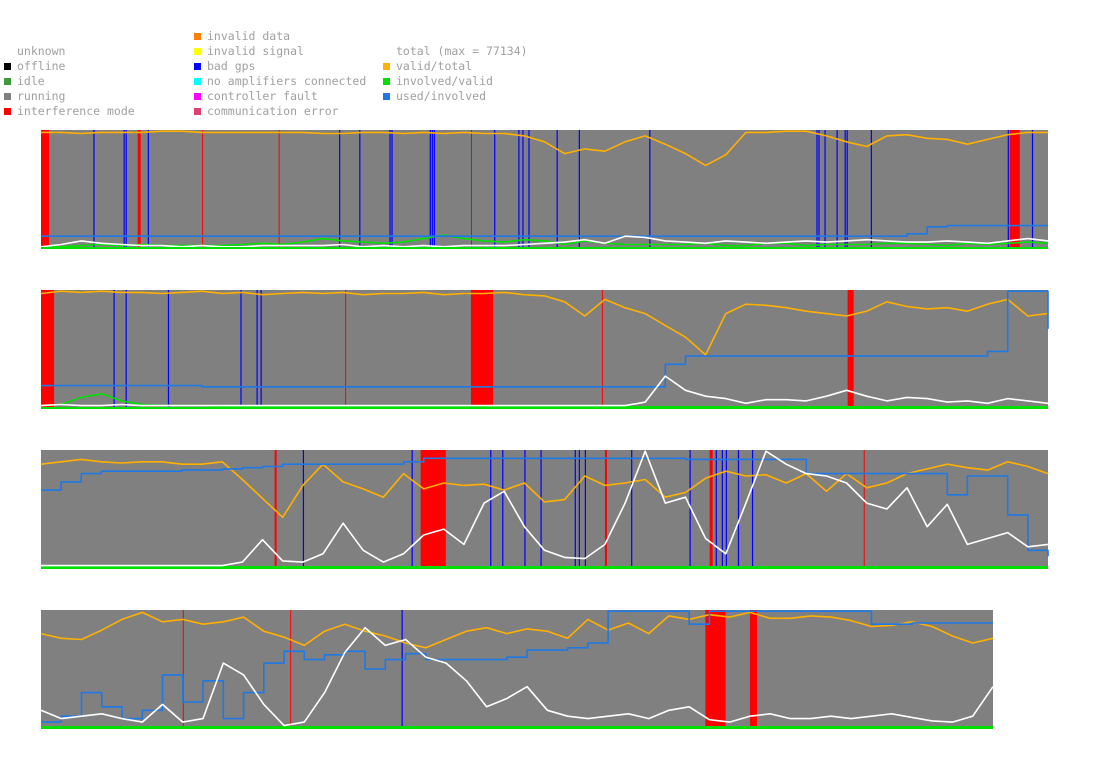 The height and width of the screenshot is (764, 1095). What do you see at coordinates (441, 96) in the screenshot?
I see `legend-label: used/involved` at bounding box center [441, 96].